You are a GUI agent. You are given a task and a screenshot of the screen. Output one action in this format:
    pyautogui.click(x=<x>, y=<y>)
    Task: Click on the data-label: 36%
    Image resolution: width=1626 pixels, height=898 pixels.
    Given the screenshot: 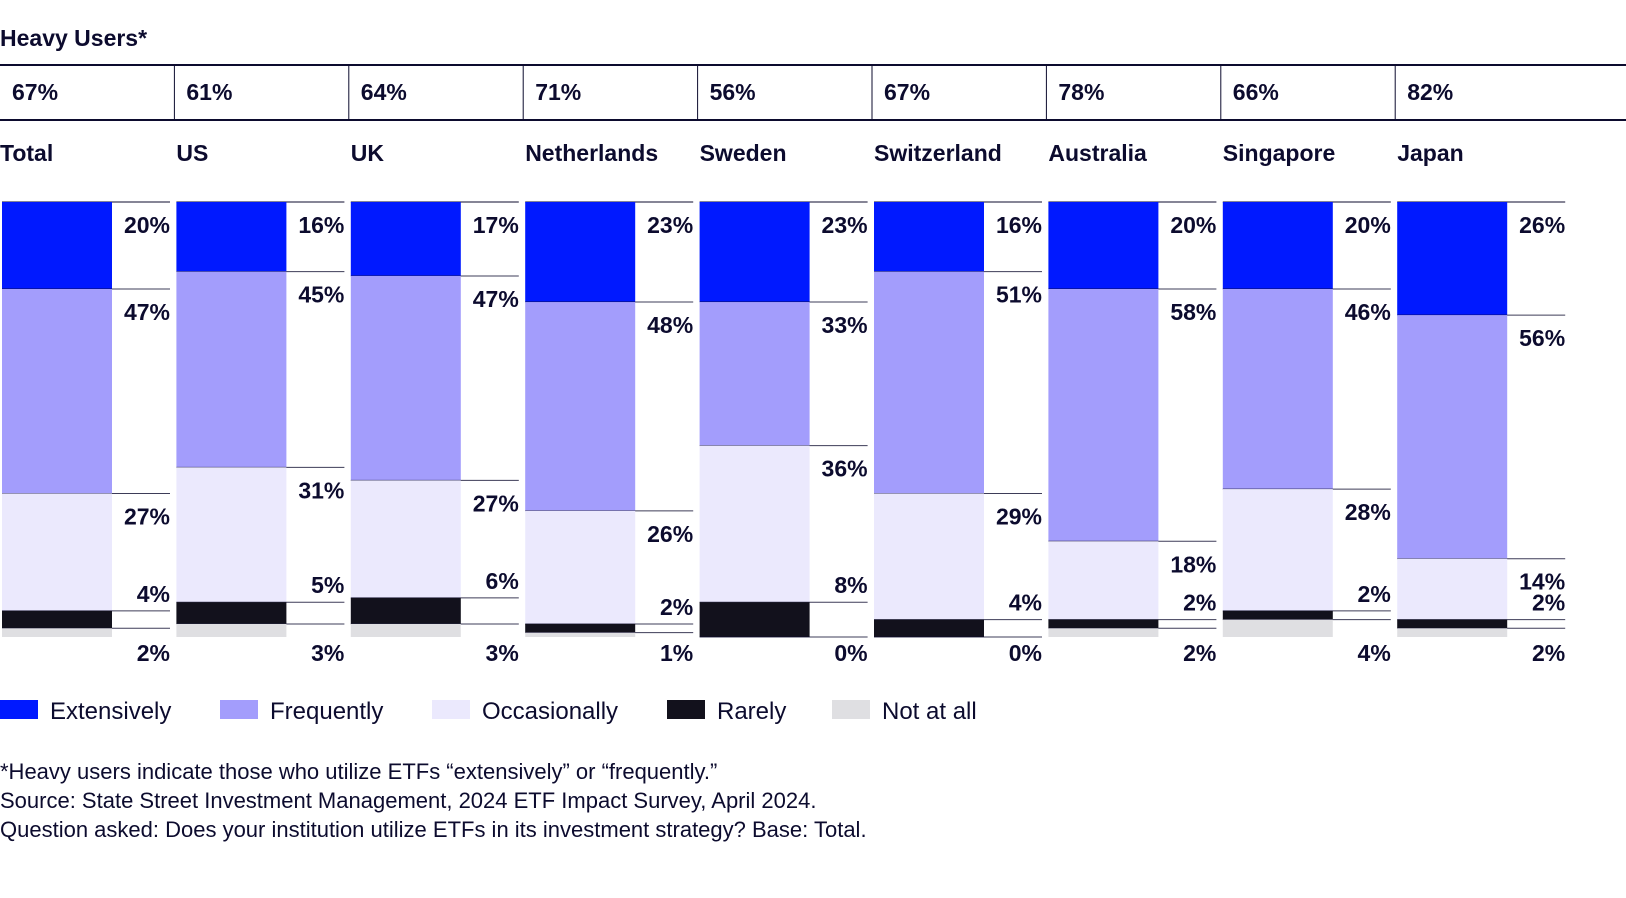 What is the action you would take?
    pyautogui.click(x=845, y=469)
    